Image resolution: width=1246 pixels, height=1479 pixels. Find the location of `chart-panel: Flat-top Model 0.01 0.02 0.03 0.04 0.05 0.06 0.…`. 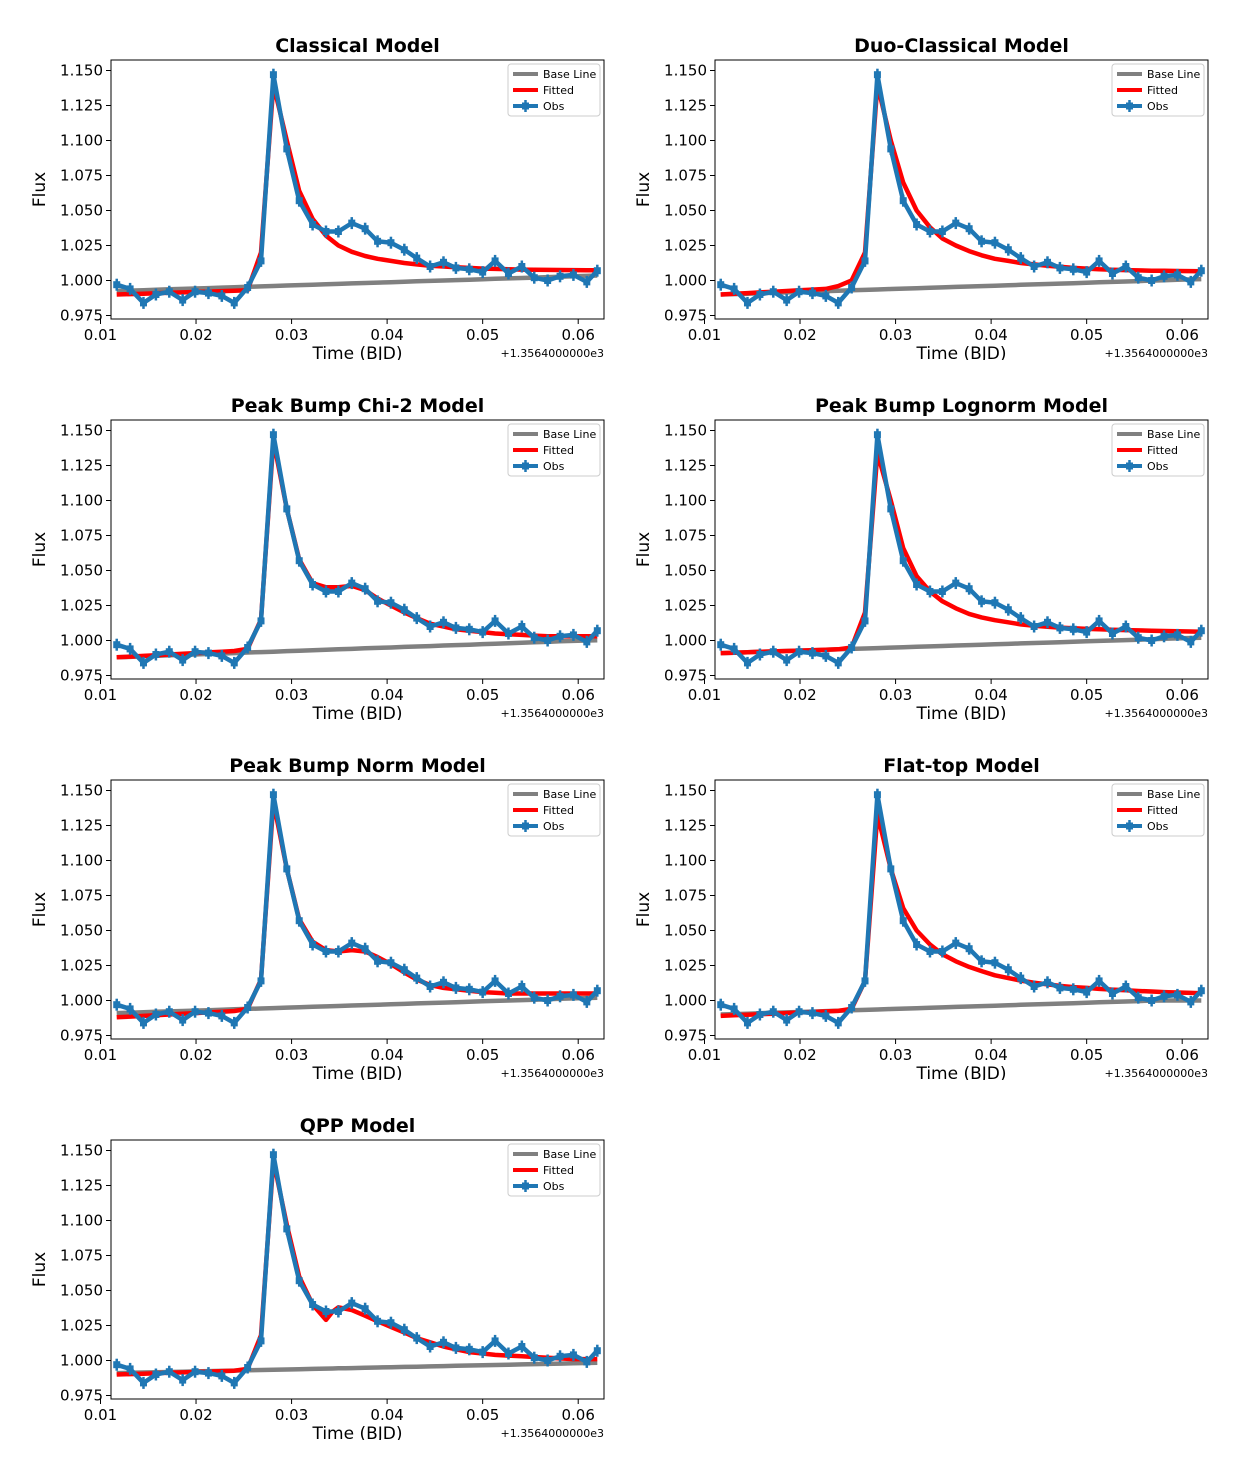

chart-panel: Flat-top Model 0.01 0.02 0.03 0.04 0.05 0.06 0.… is located at coordinates (914, 900).